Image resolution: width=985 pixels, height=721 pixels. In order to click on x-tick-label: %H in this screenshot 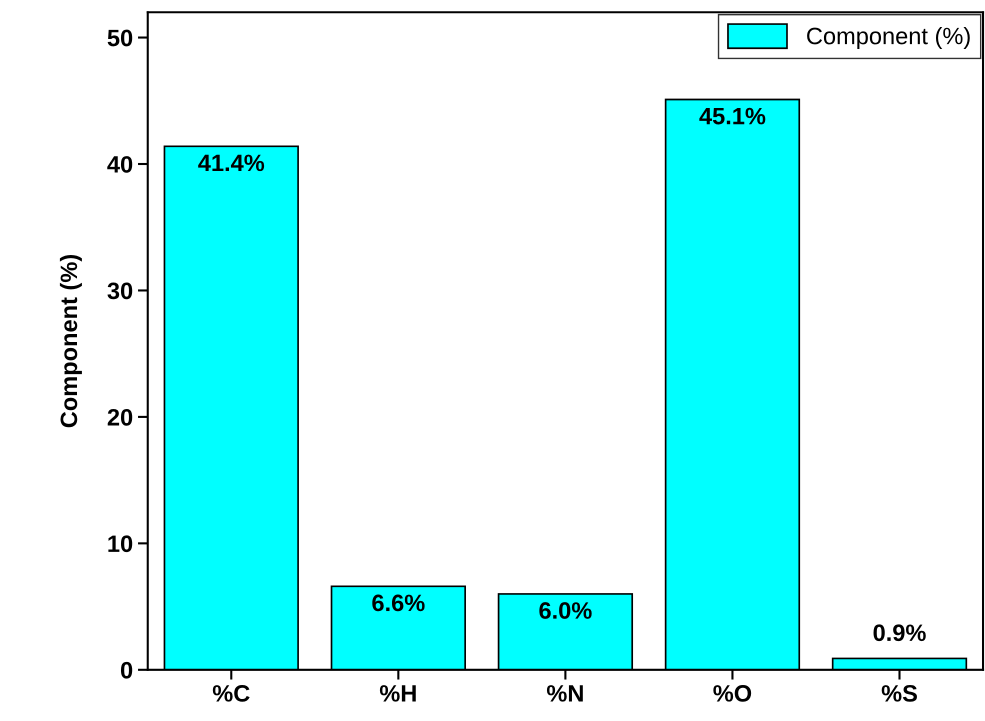, I will do `click(398, 693)`.